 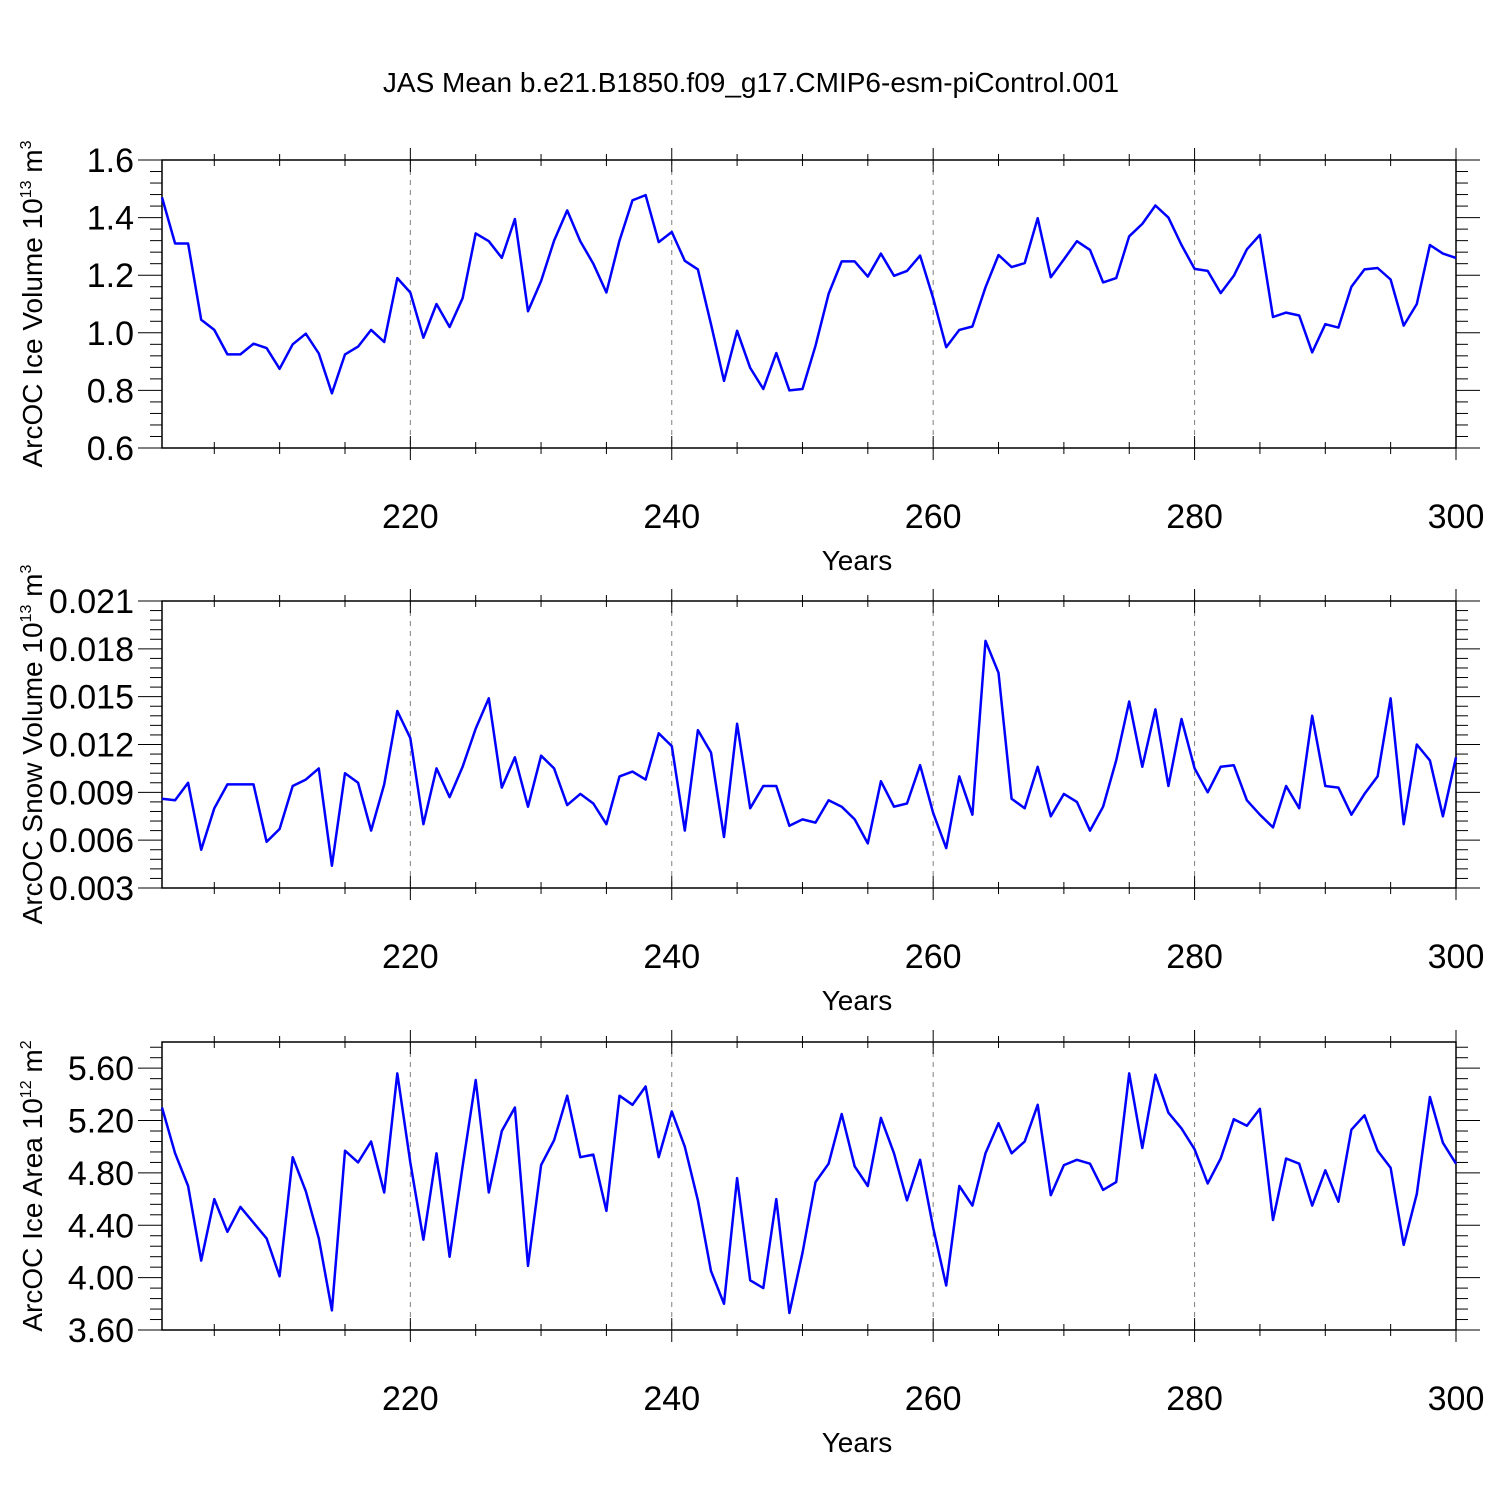 I want to click on y-tick-label: 1.4, so click(x=110, y=219).